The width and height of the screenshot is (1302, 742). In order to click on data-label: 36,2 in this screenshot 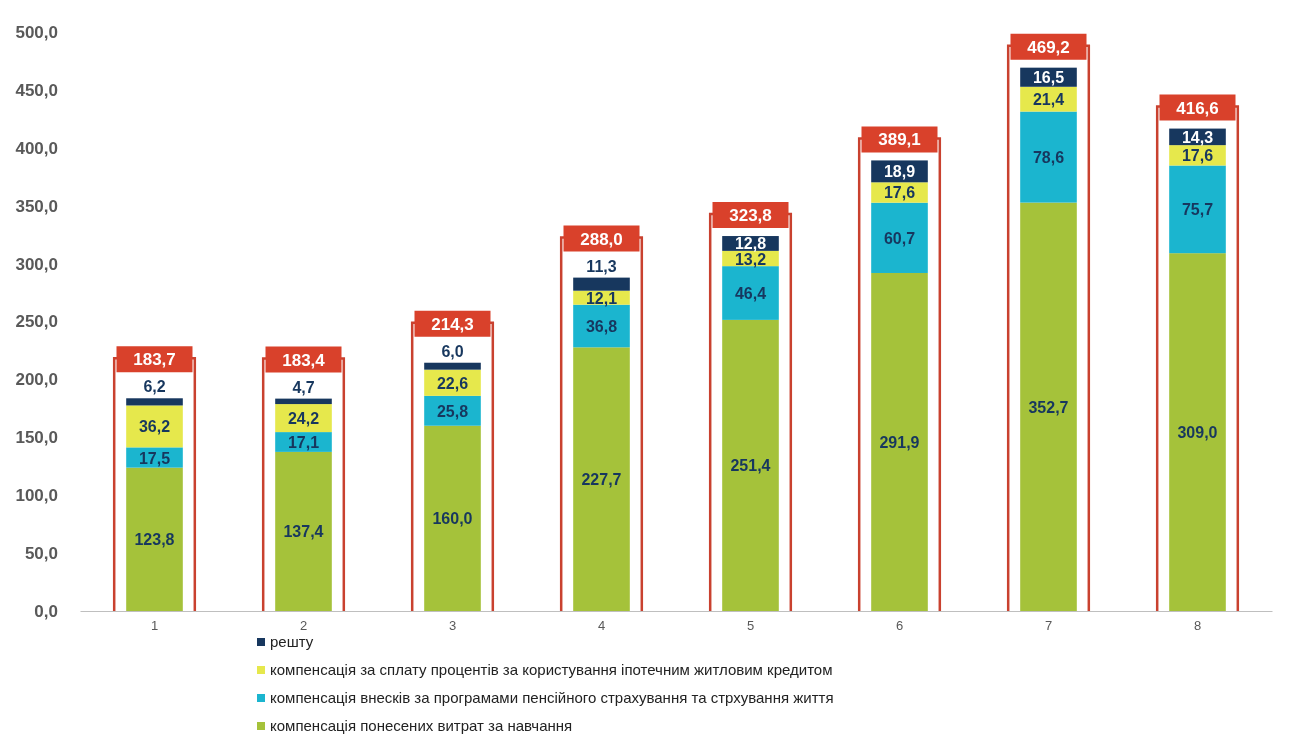, I will do `click(154, 427)`.